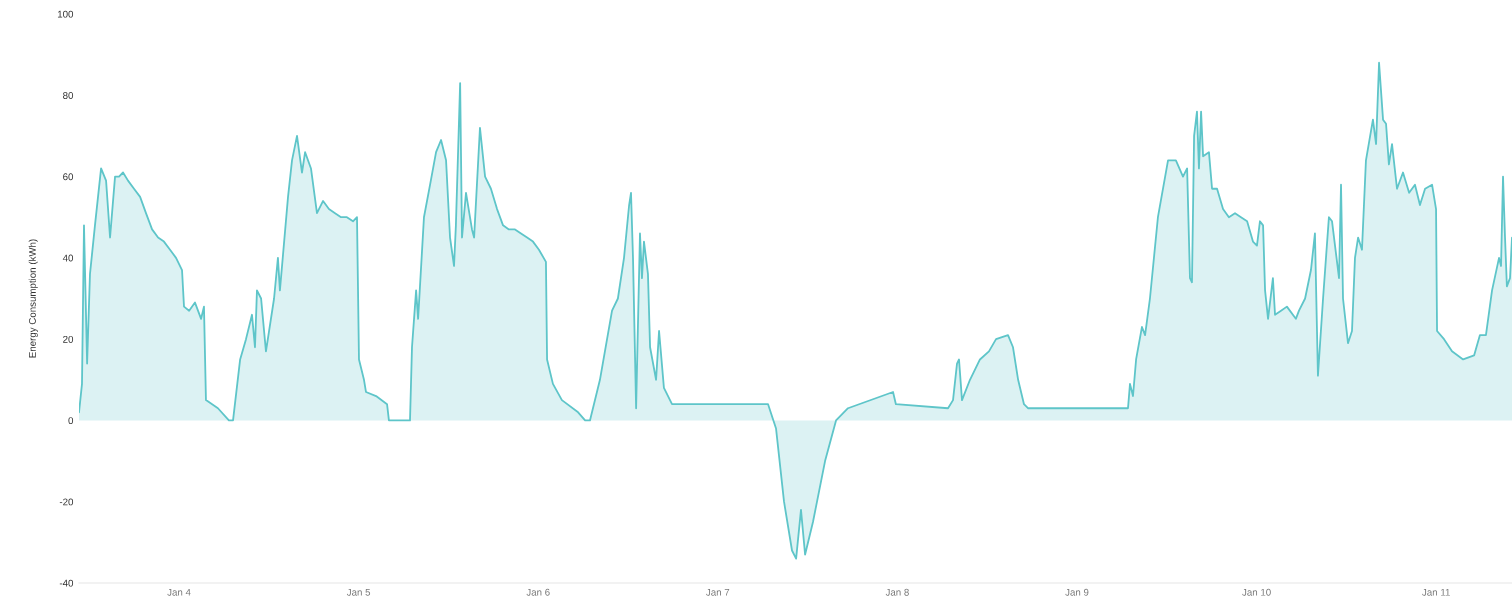 This screenshot has height=604, width=1512. Describe the element at coordinates (65, 14) in the screenshot. I see `y-tick-label: 100` at that location.